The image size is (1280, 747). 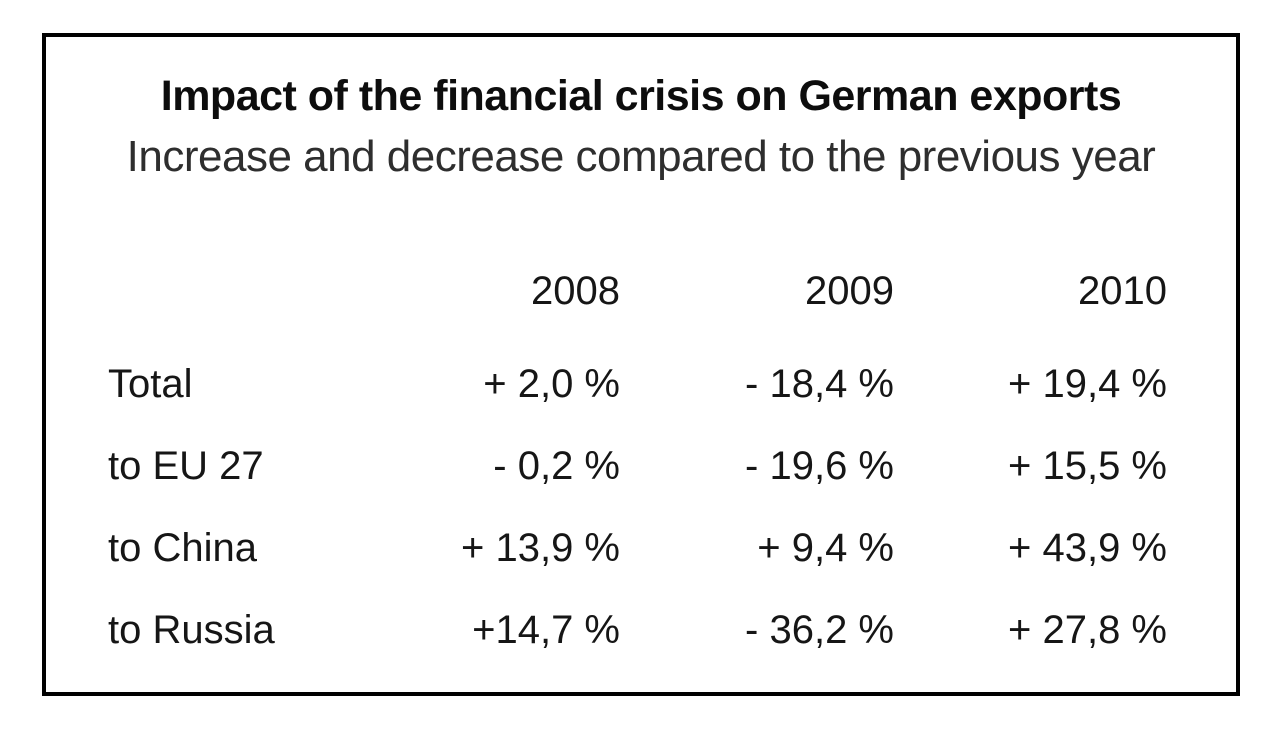 What do you see at coordinates (819, 466) in the screenshot?
I see `value-cell: - 19,6 %` at bounding box center [819, 466].